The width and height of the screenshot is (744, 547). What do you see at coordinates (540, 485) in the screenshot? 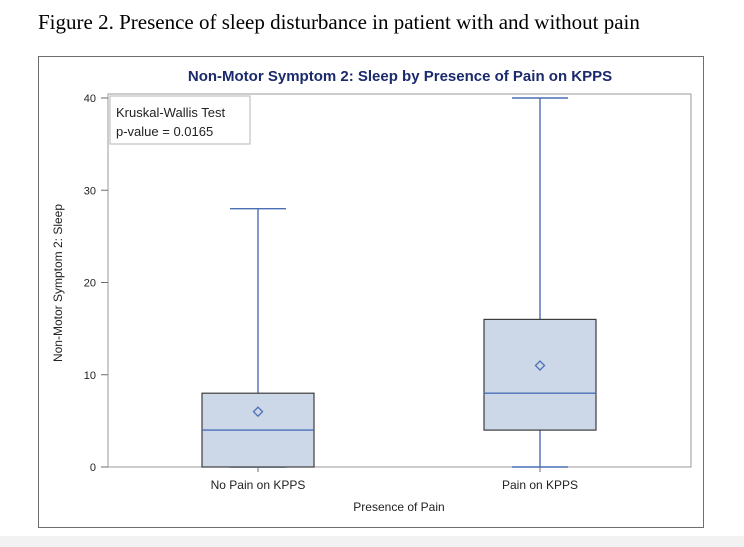
I see `x-tick-label: Pain on KPPS` at bounding box center [540, 485].